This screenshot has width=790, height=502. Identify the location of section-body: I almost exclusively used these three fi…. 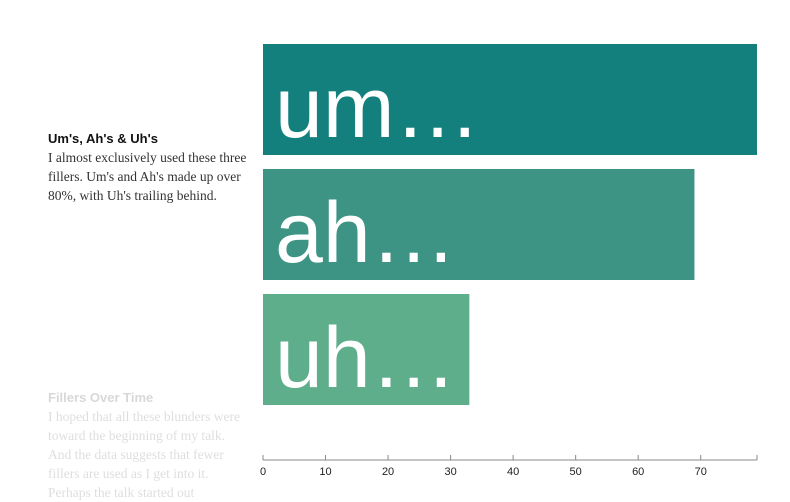
(147, 176).